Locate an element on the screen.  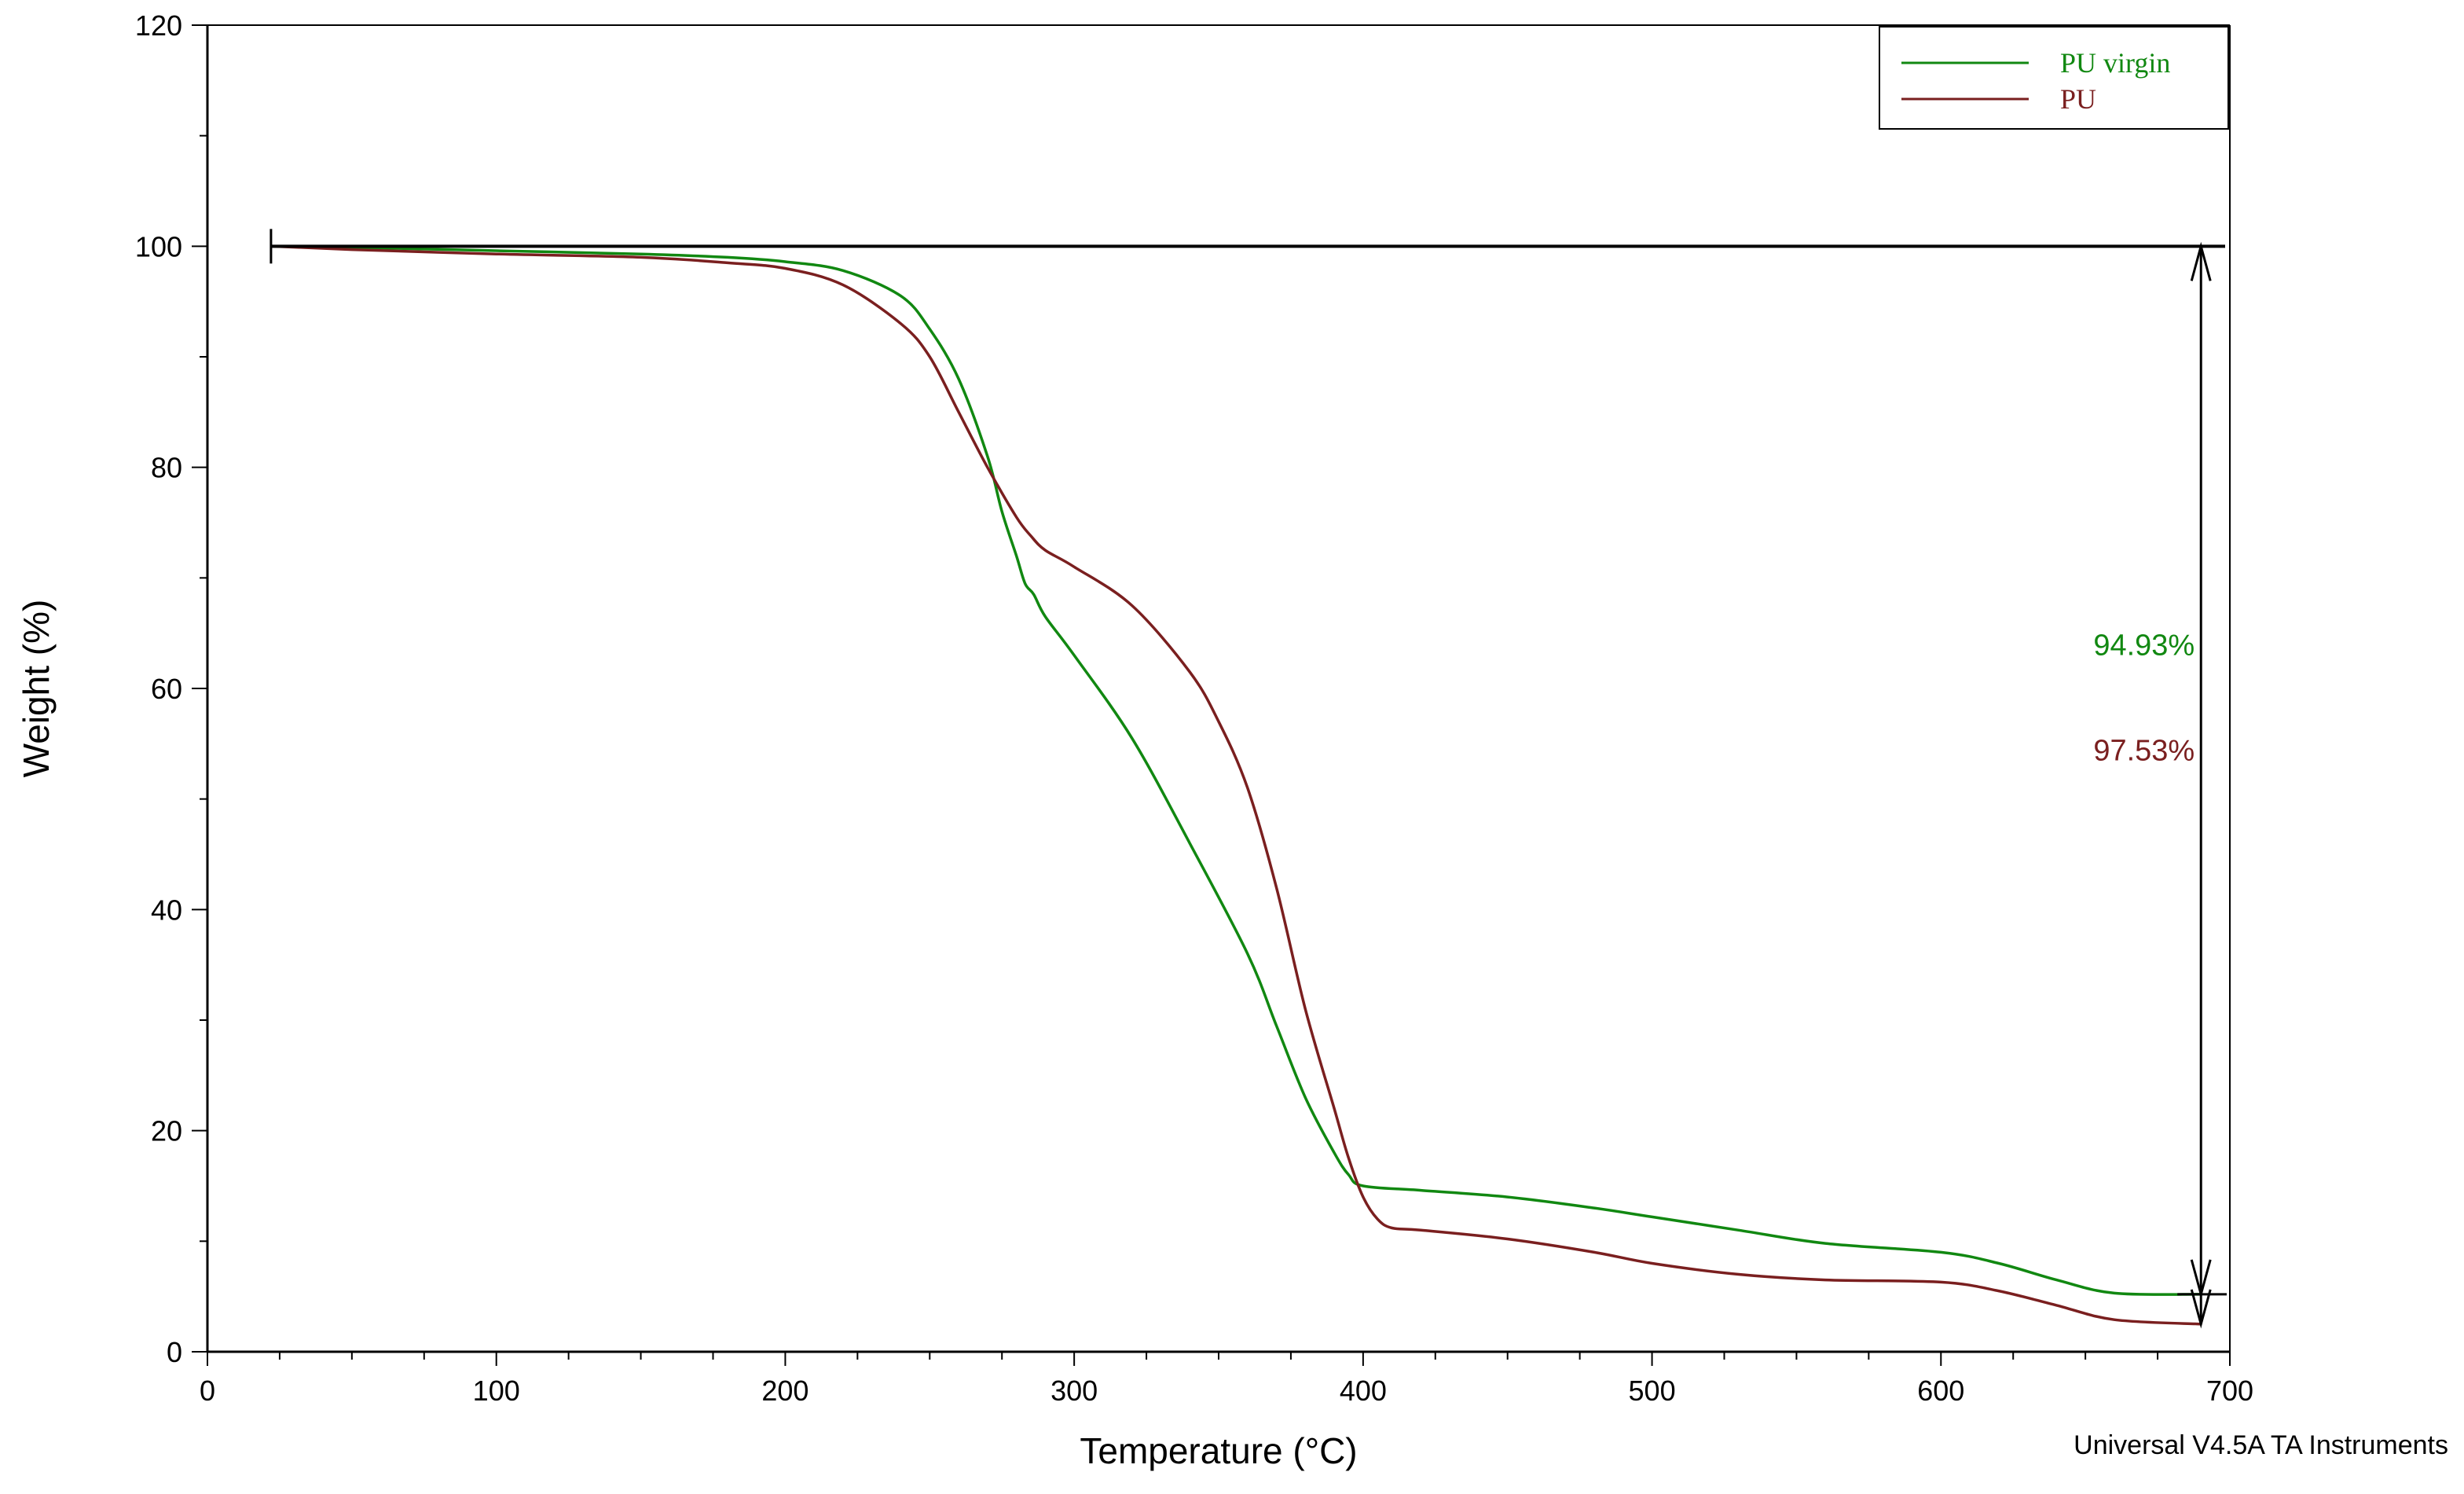
y-tick-label: 120 is located at coordinates (158, 26).